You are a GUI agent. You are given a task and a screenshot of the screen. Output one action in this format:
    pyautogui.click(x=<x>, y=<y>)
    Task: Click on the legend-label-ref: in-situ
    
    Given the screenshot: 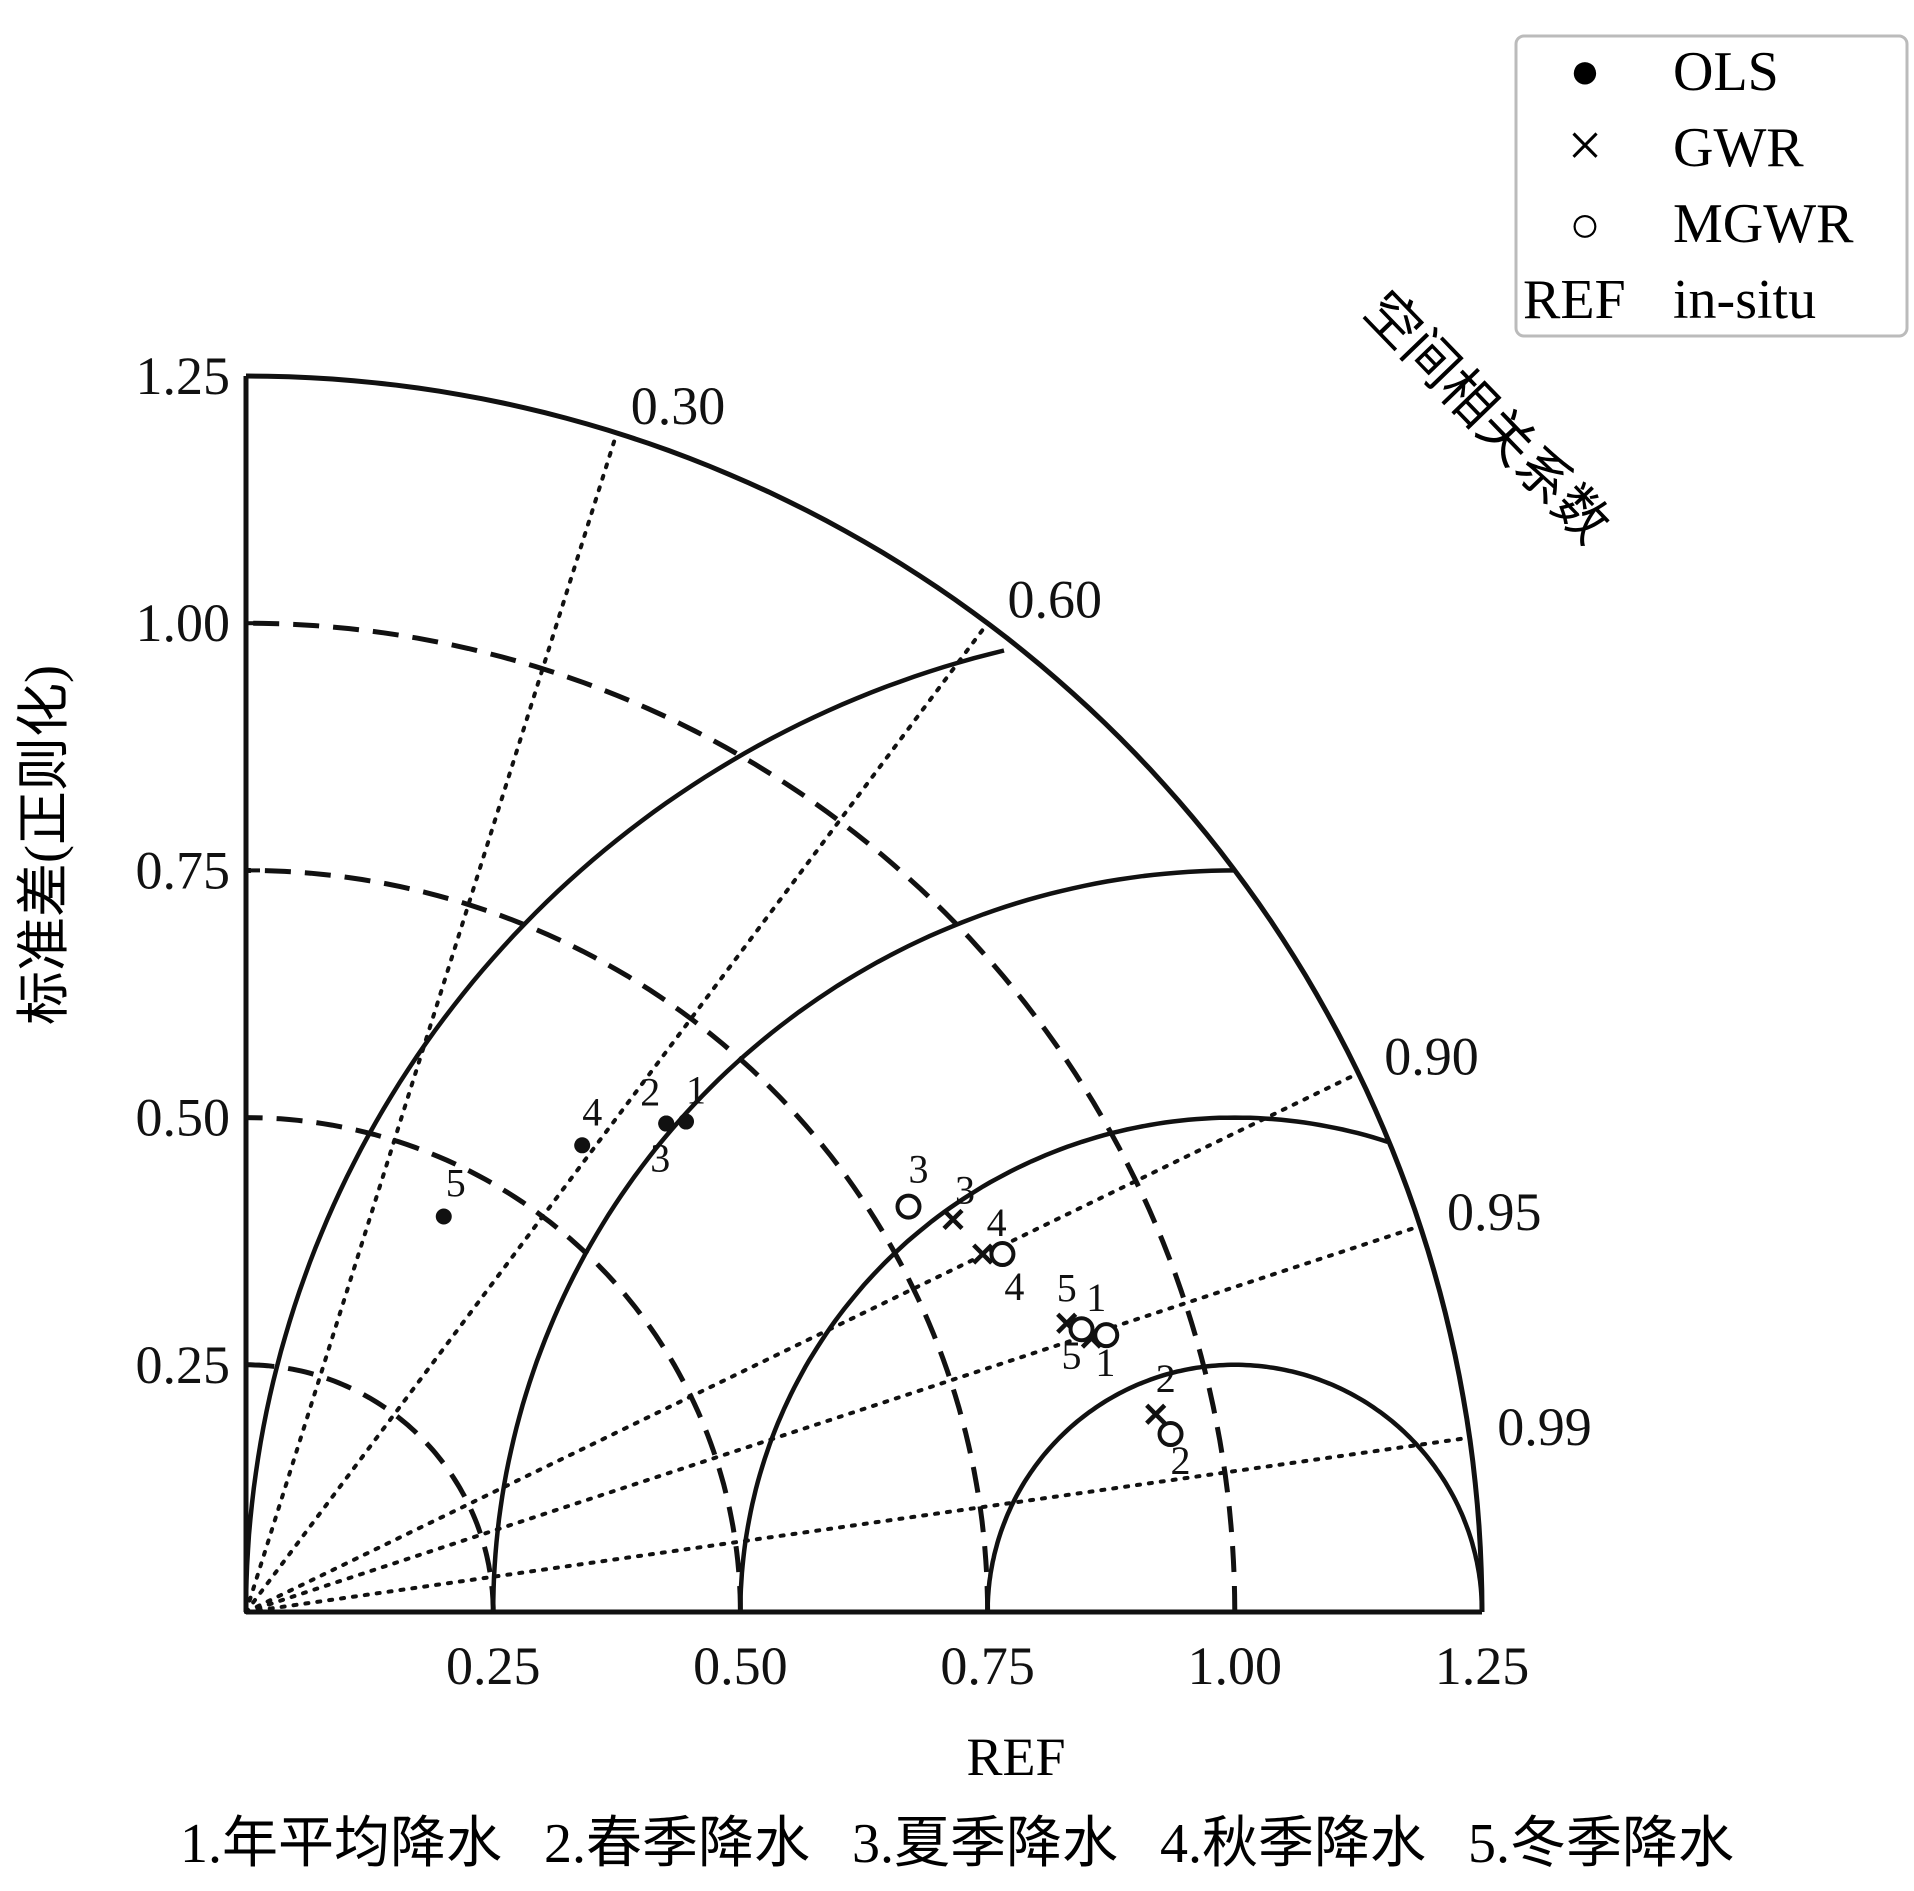 What is the action you would take?
    pyautogui.click(x=1744, y=300)
    